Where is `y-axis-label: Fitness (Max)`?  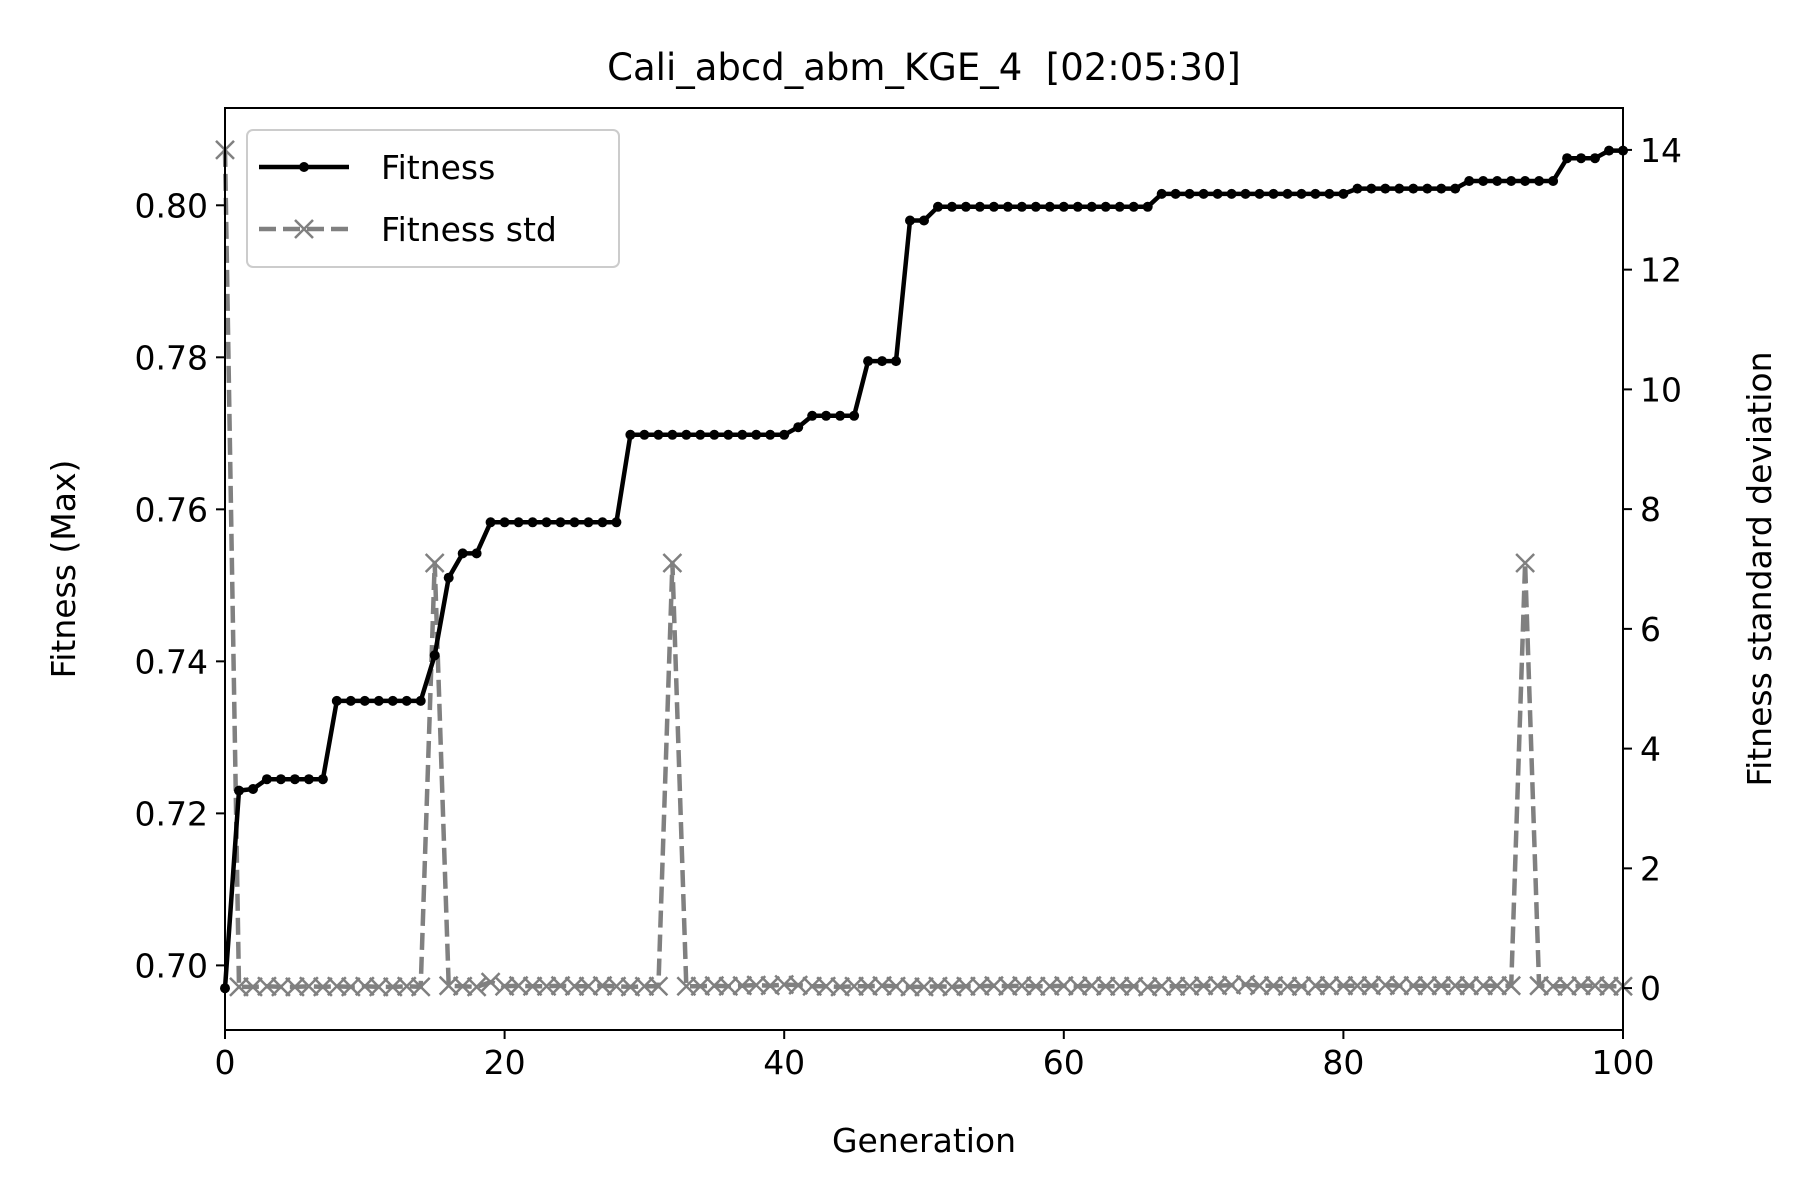
y-axis-label: Fitness (Max) is located at coordinates (63, 569).